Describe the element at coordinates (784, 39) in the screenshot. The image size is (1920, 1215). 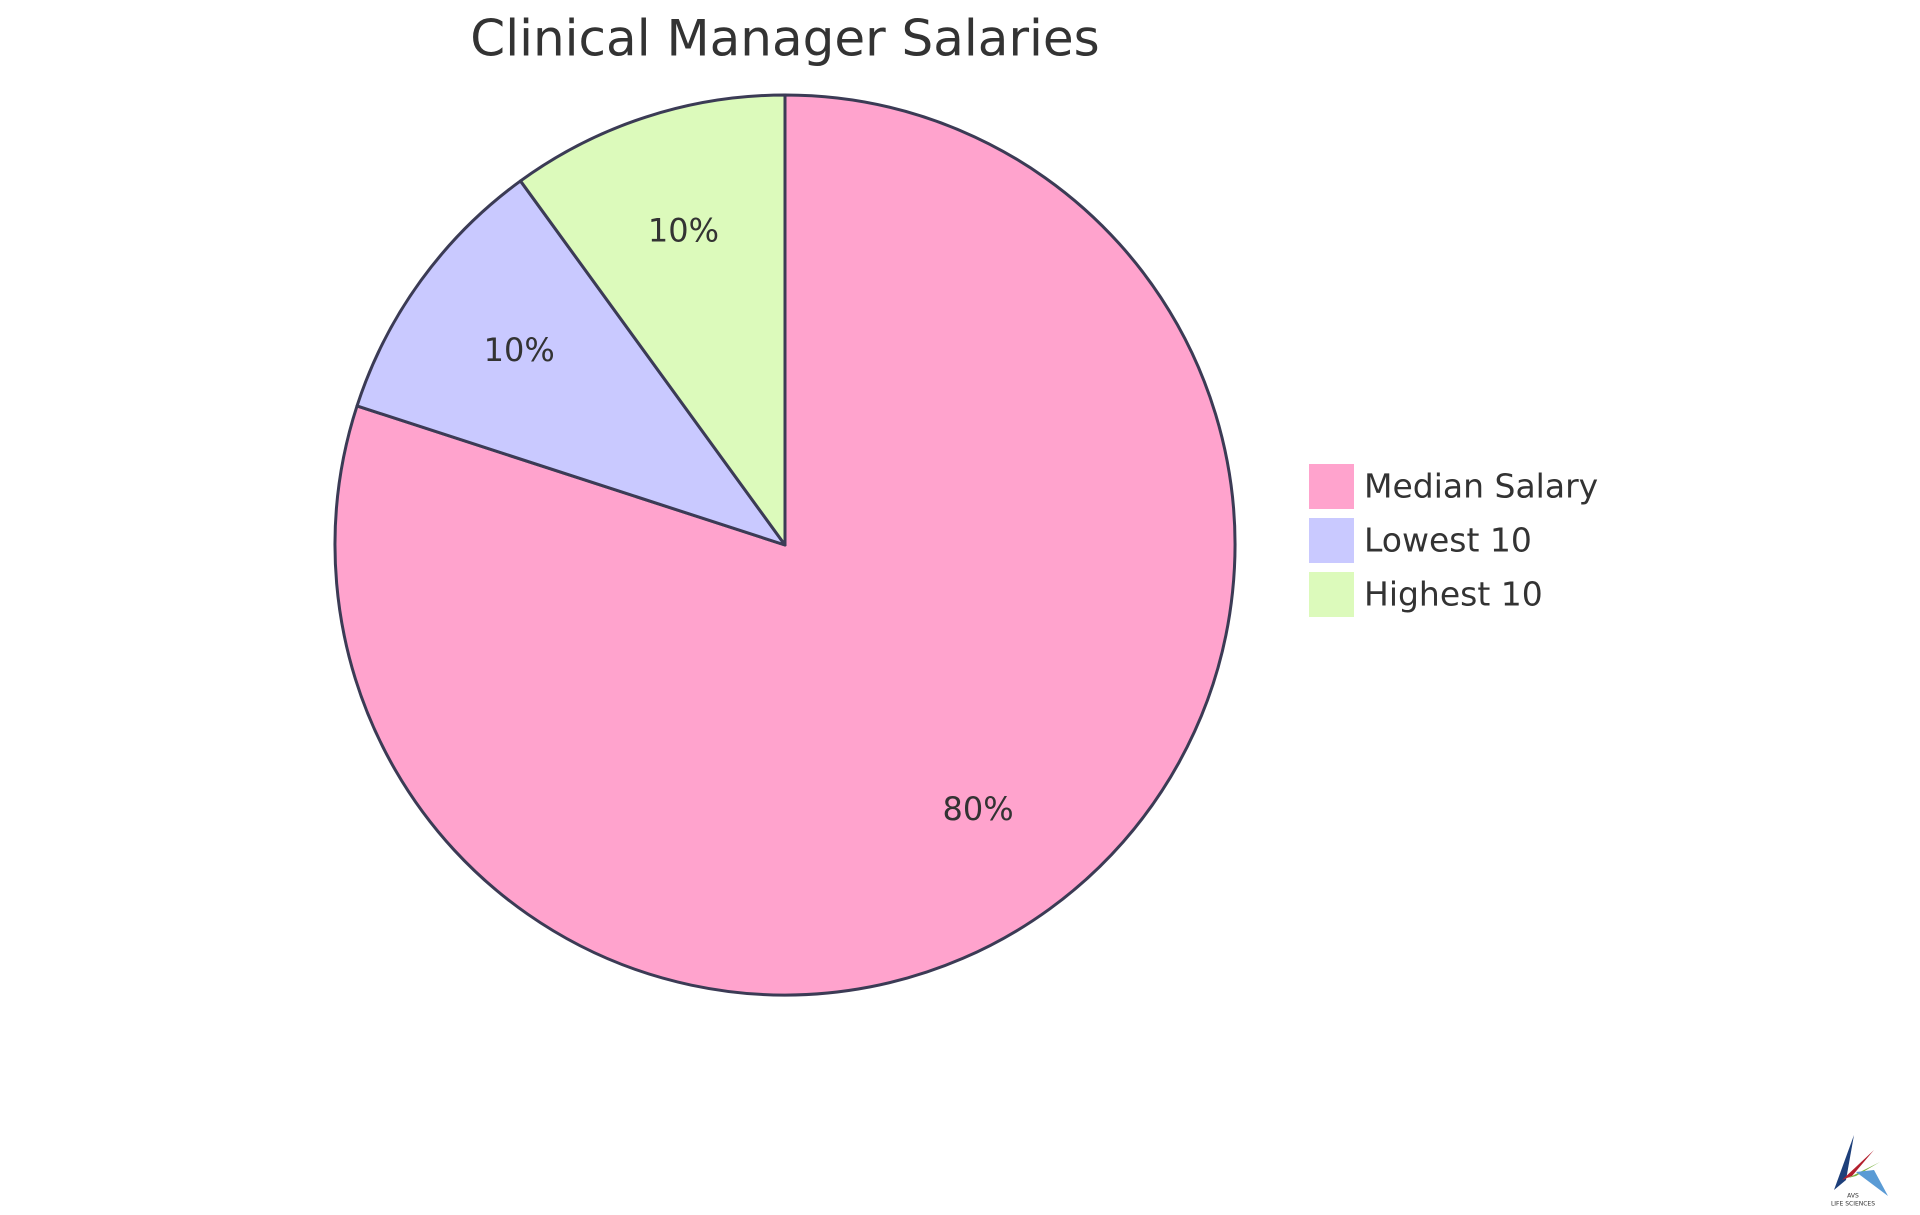
I see `chart-title: Clinical Manager Salaries` at that location.